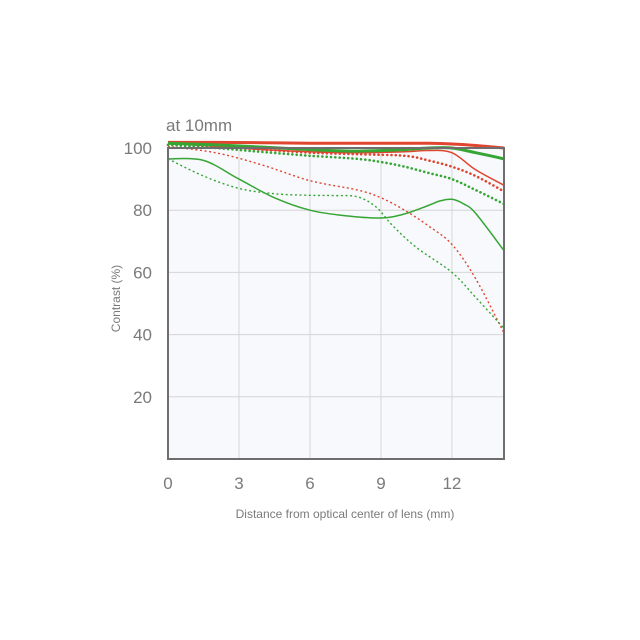 Image resolution: width=640 pixels, height=640 pixels. I want to click on x-tick-label: 6, so click(309, 483).